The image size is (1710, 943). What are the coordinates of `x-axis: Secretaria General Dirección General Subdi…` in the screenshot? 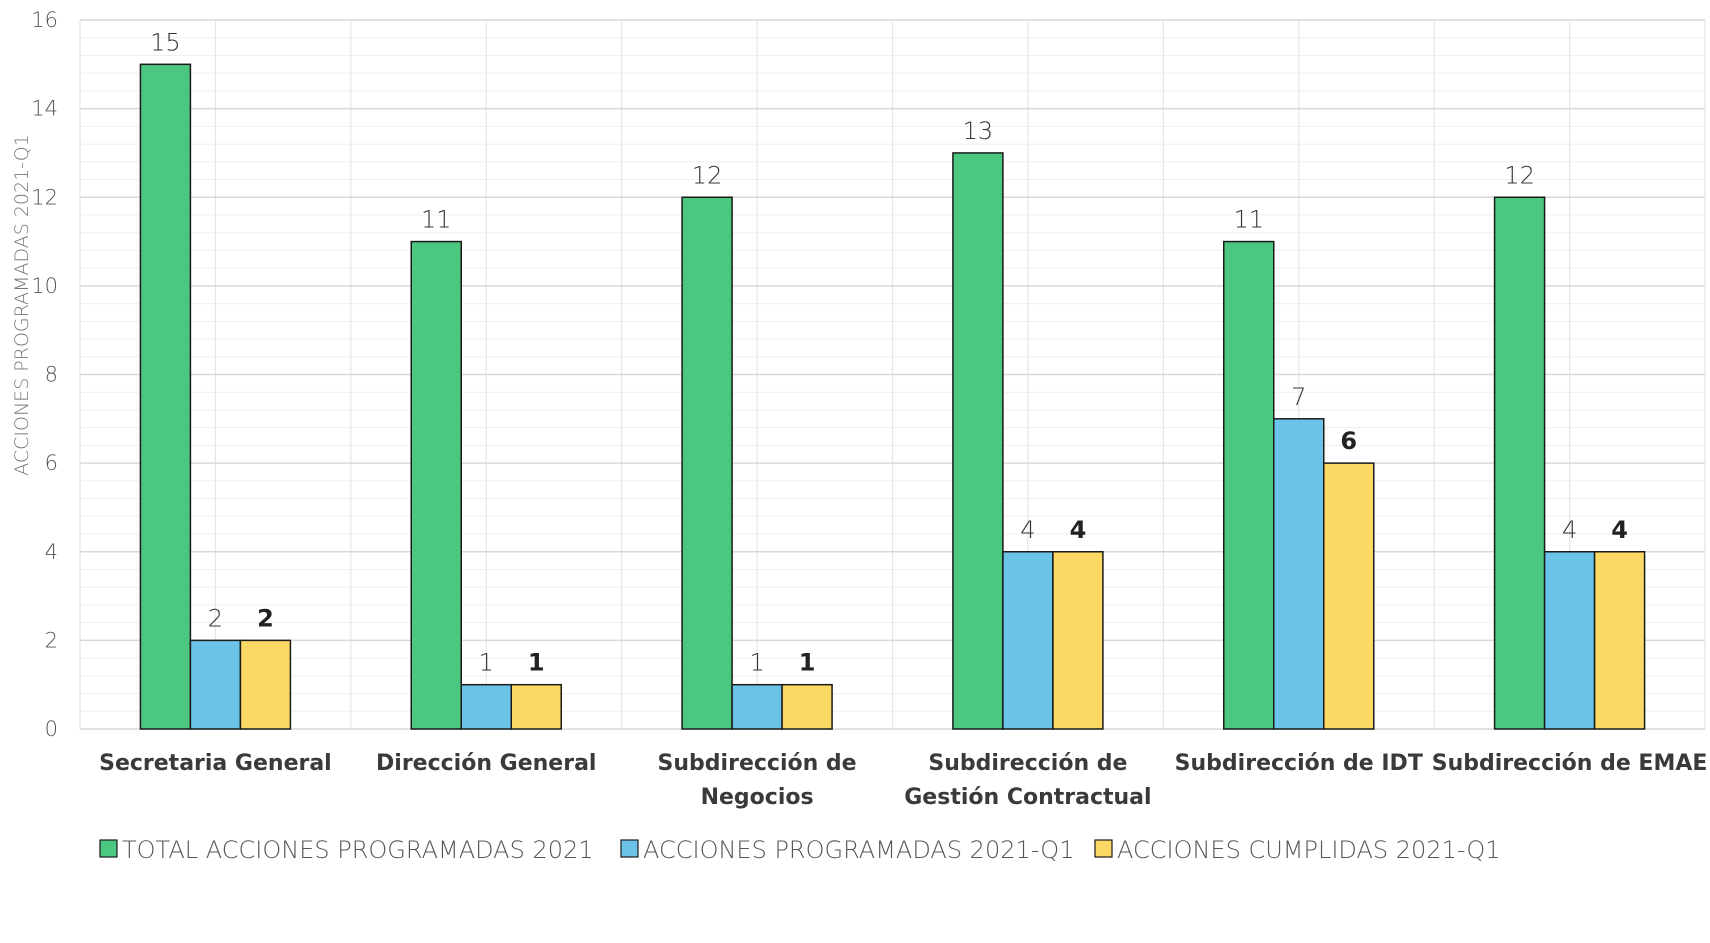 It's located at (903, 780).